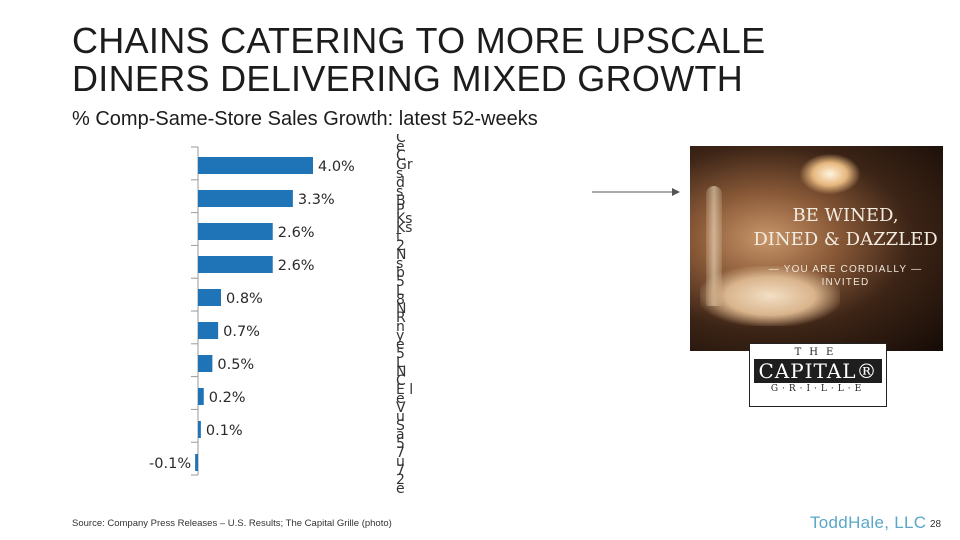  I want to click on title-line-2: DINERS DELIVERING MIXED GROWTH, so click(408, 78).